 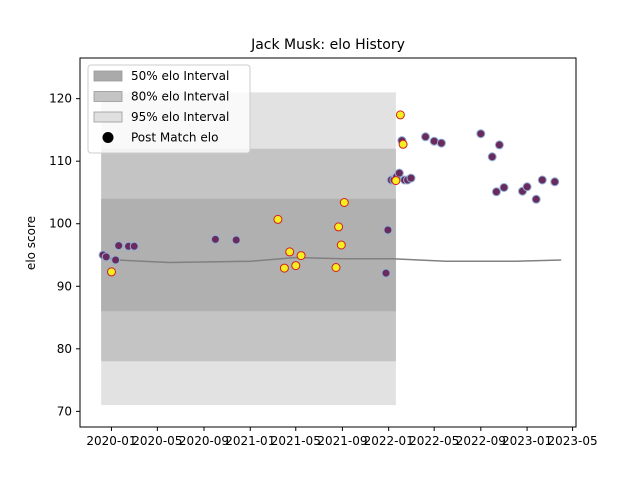 I want to click on x-tick-label: 2022-09, so click(x=481, y=441).